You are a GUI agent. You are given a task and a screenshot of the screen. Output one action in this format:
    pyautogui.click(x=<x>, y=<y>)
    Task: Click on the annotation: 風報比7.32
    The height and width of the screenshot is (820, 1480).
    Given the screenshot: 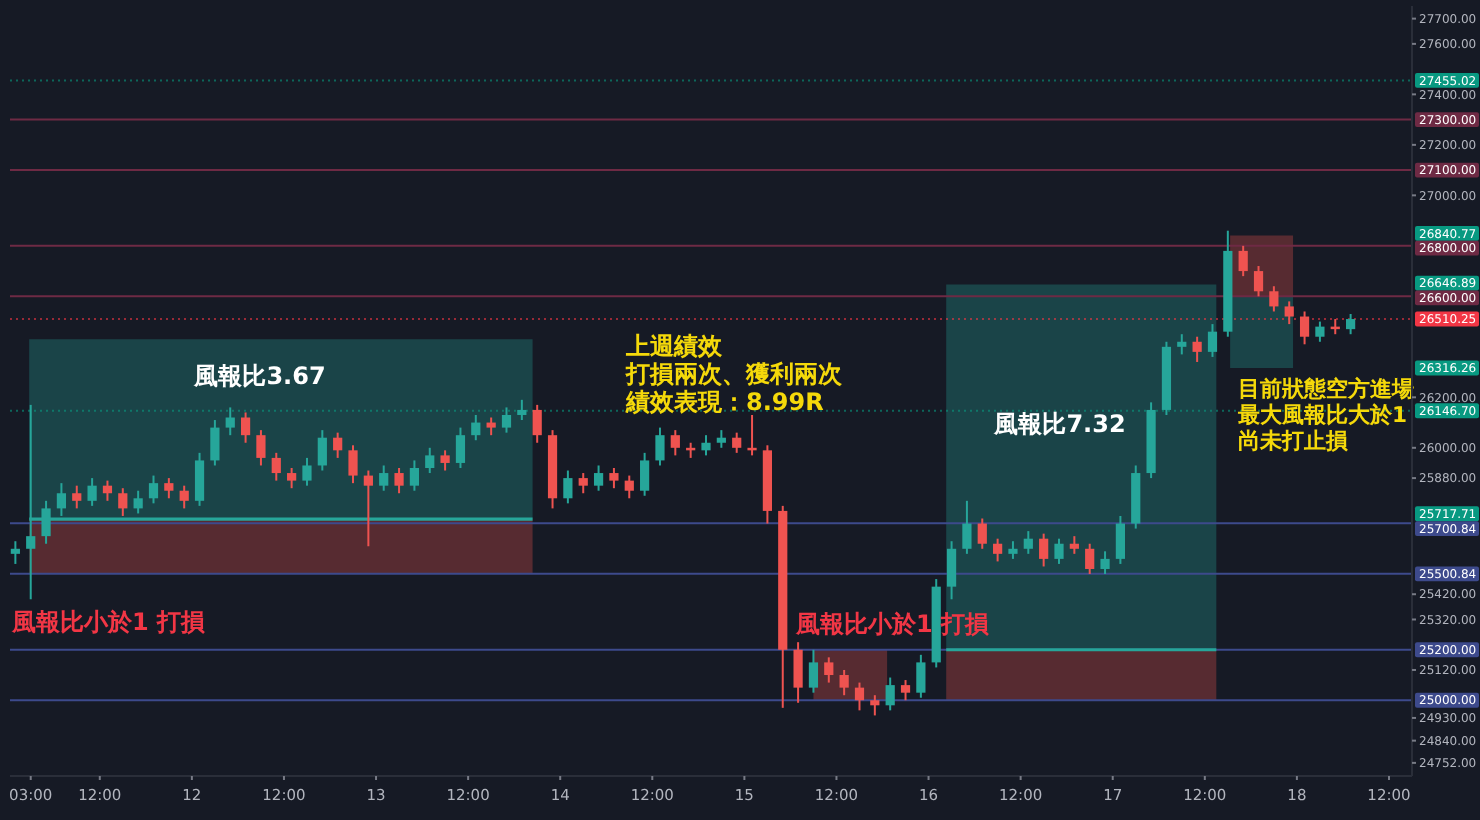 What is the action you would take?
    pyautogui.click(x=1059, y=424)
    